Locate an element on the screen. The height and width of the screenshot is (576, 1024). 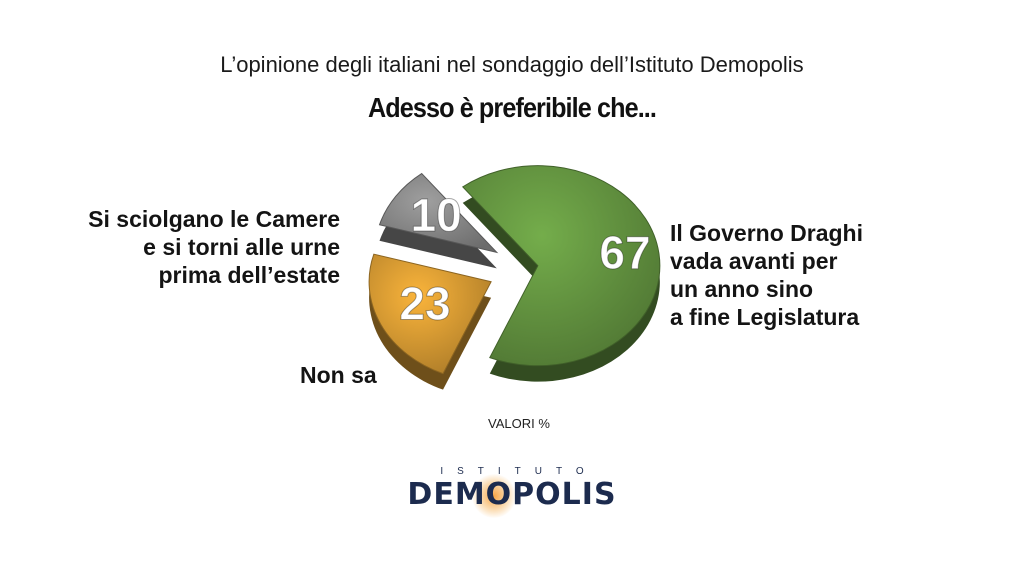
demopolis-logo: ISTITUTO DEMOPOLIS is located at coordinates (512, 492).